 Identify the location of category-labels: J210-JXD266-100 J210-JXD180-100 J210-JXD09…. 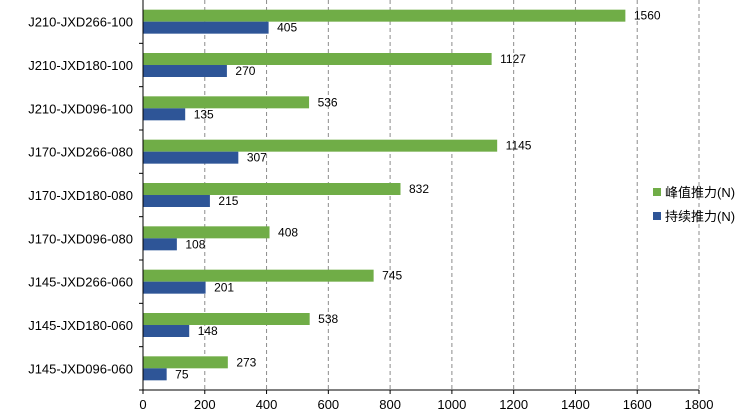
(80, 196).